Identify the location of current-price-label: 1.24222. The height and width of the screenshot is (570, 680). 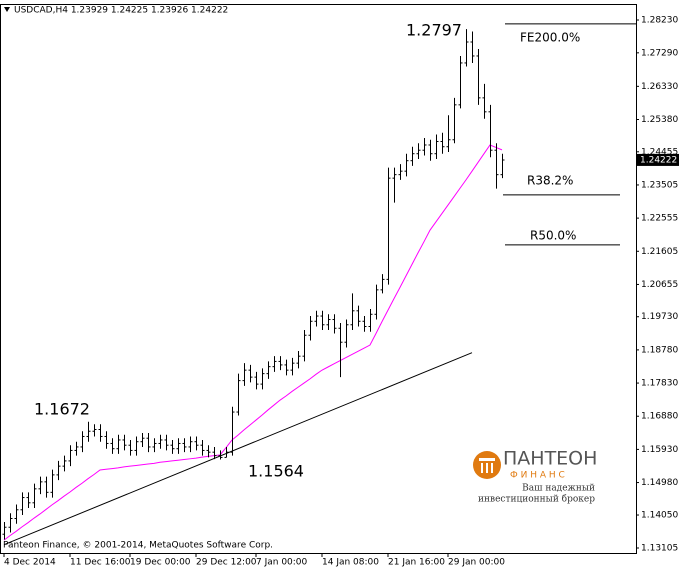
(658, 160).